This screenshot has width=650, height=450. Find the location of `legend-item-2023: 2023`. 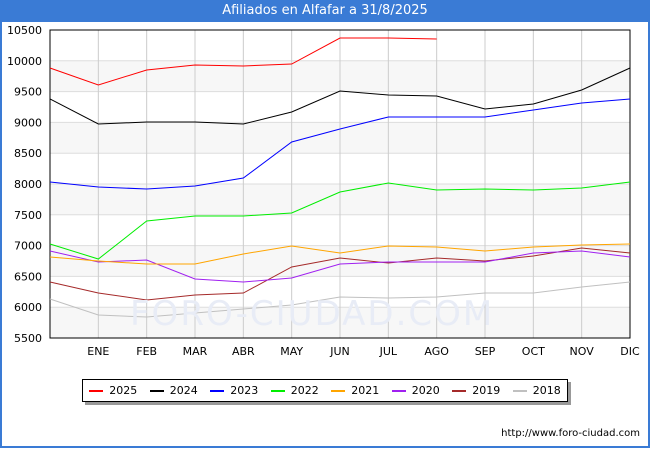

legend-item-2023: 2023 is located at coordinates (234, 390).